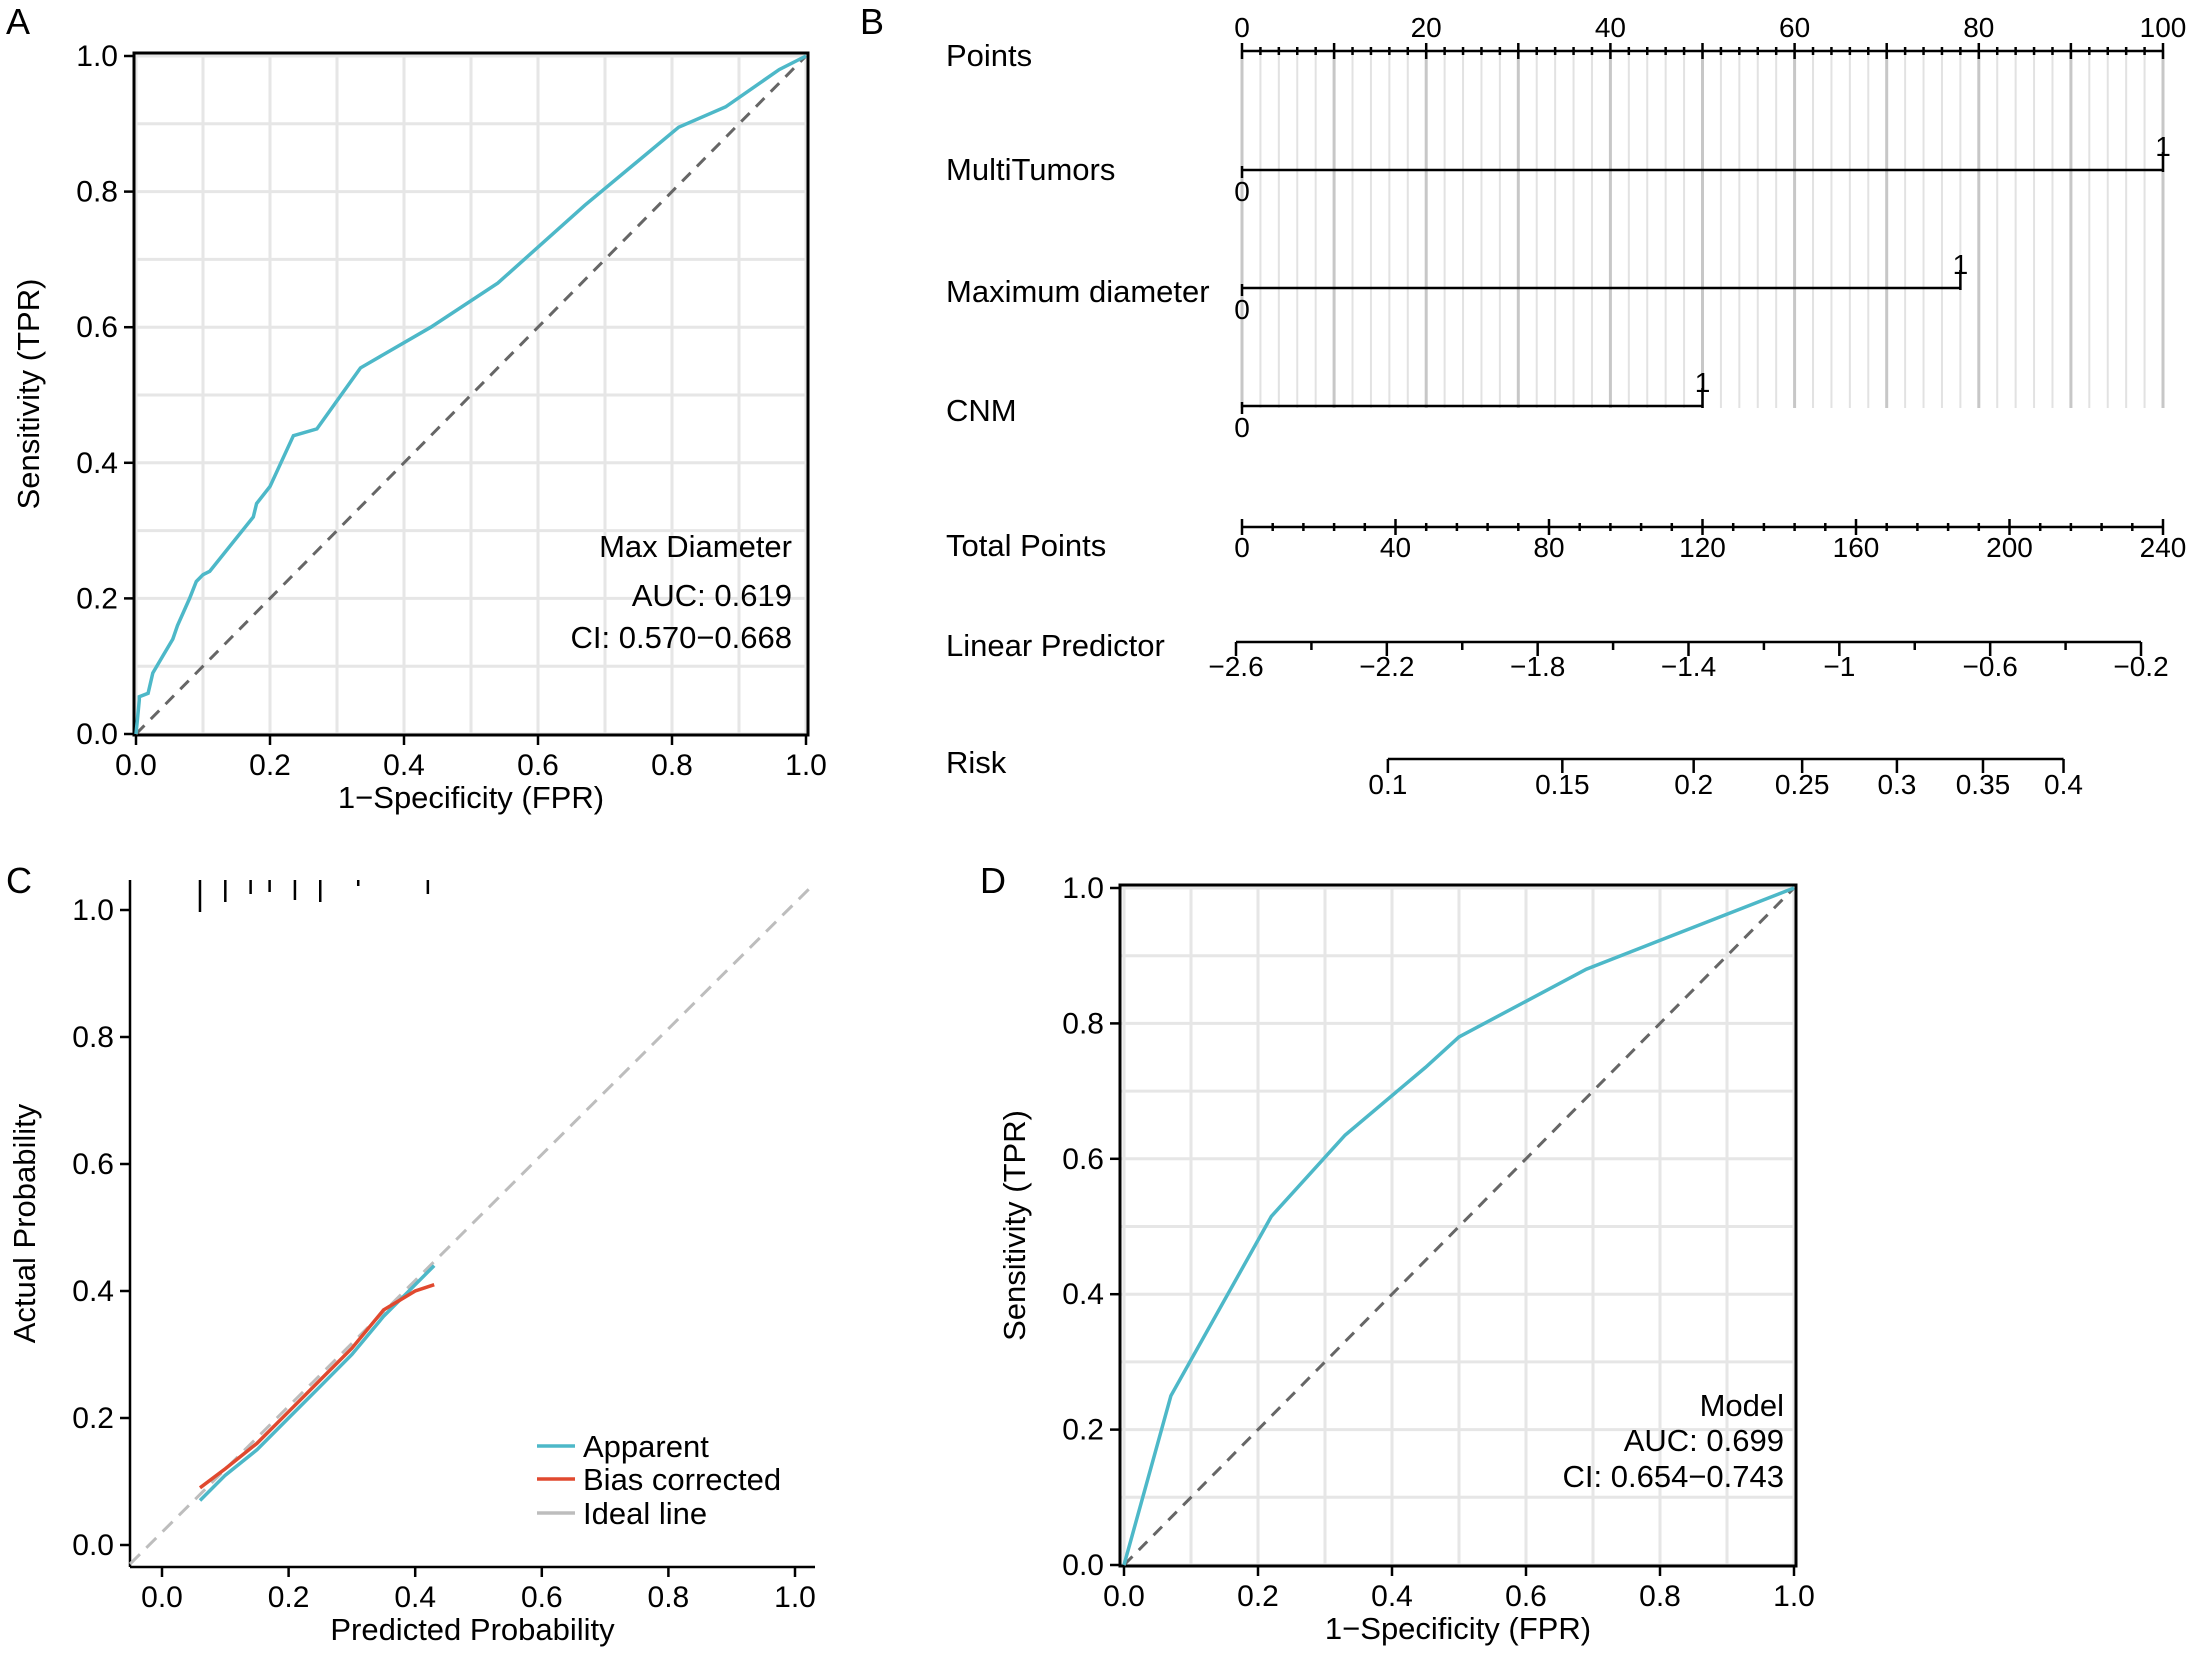  What do you see at coordinates (1426, 27) in the screenshot?
I see `points-tick-label: 20` at bounding box center [1426, 27].